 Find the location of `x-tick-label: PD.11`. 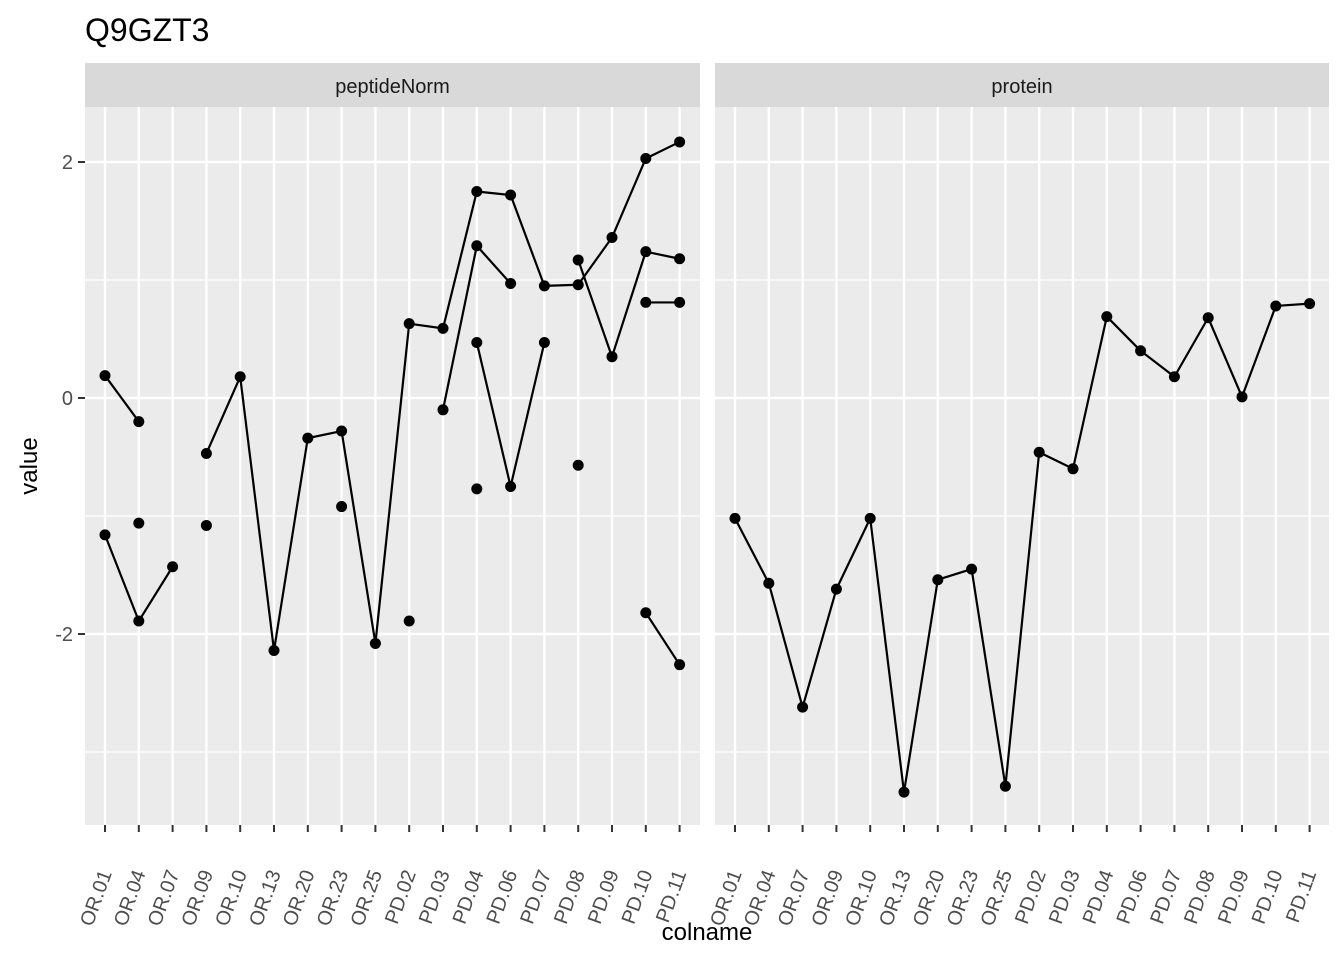

x-tick-label: PD.11 is located at coordinates (671, 896).